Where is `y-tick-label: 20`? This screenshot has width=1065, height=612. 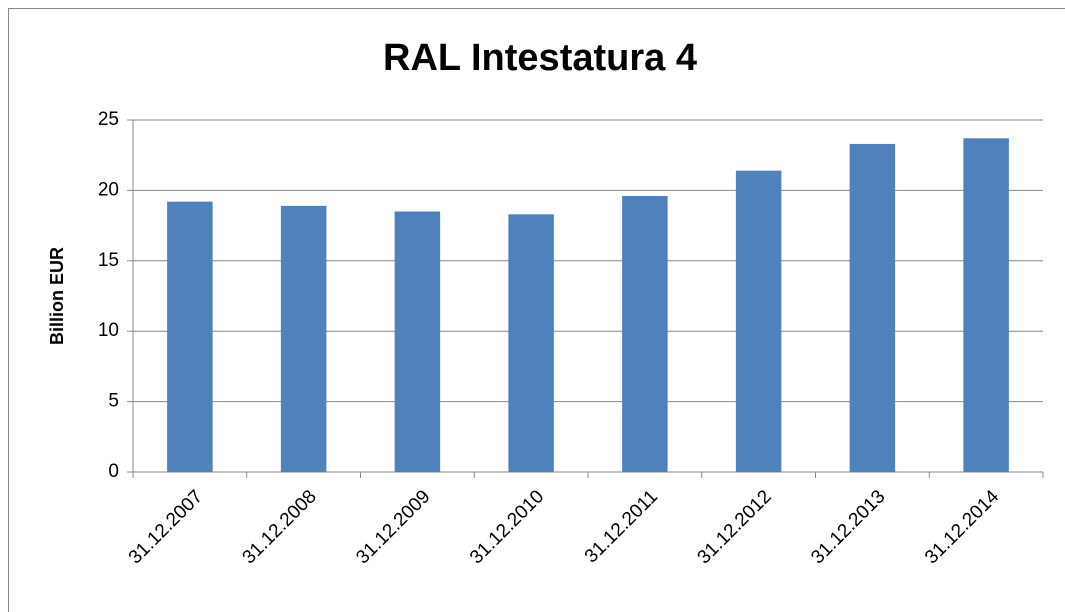
y-tick-label: 20 is located at coordinates (108, 189).